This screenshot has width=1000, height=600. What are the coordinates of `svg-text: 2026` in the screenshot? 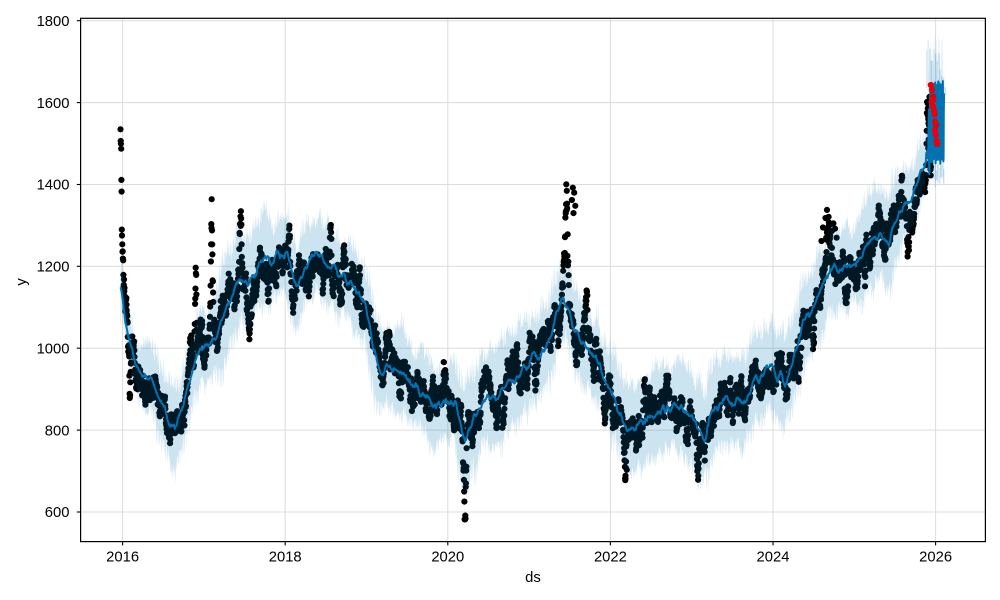 It's located at (935, 558).